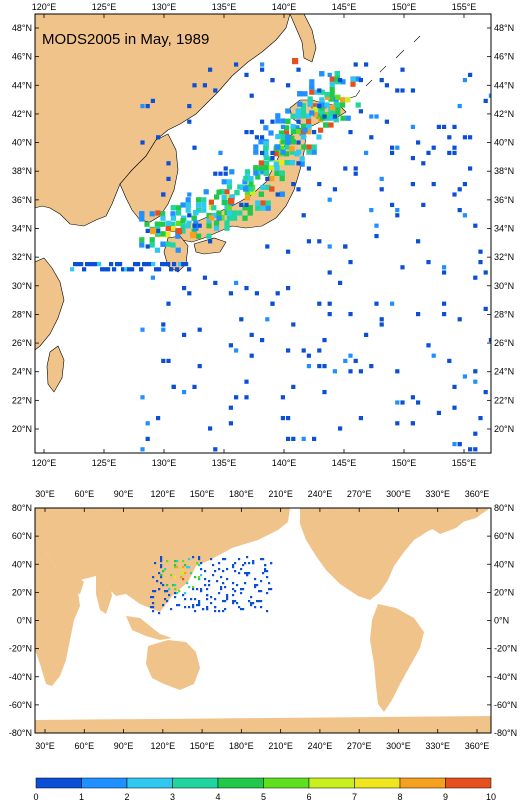 This screenshot has width=529, height=808. I want to click on lon-tick-label: 180°E, so click(241, 746).